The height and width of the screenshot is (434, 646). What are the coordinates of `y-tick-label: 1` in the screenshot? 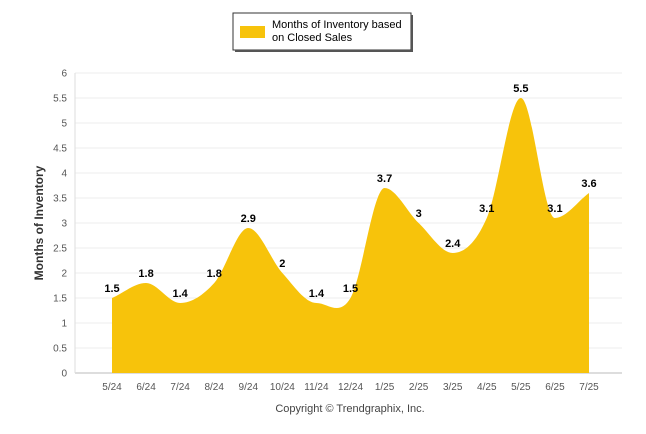 It's located at (64, 324).